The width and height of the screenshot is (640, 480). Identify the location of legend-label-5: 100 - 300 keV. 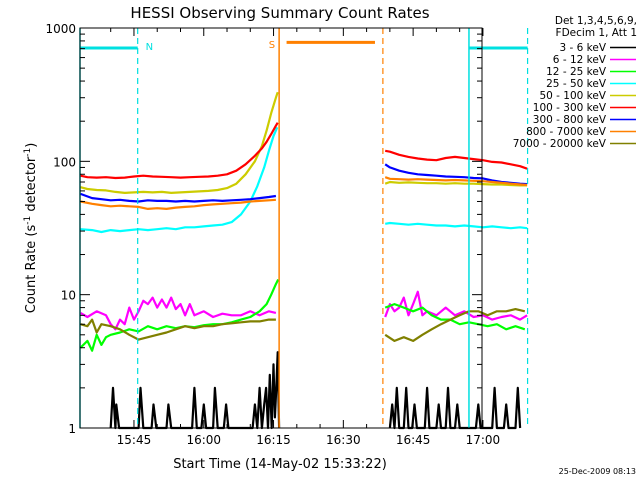
(570, 108).